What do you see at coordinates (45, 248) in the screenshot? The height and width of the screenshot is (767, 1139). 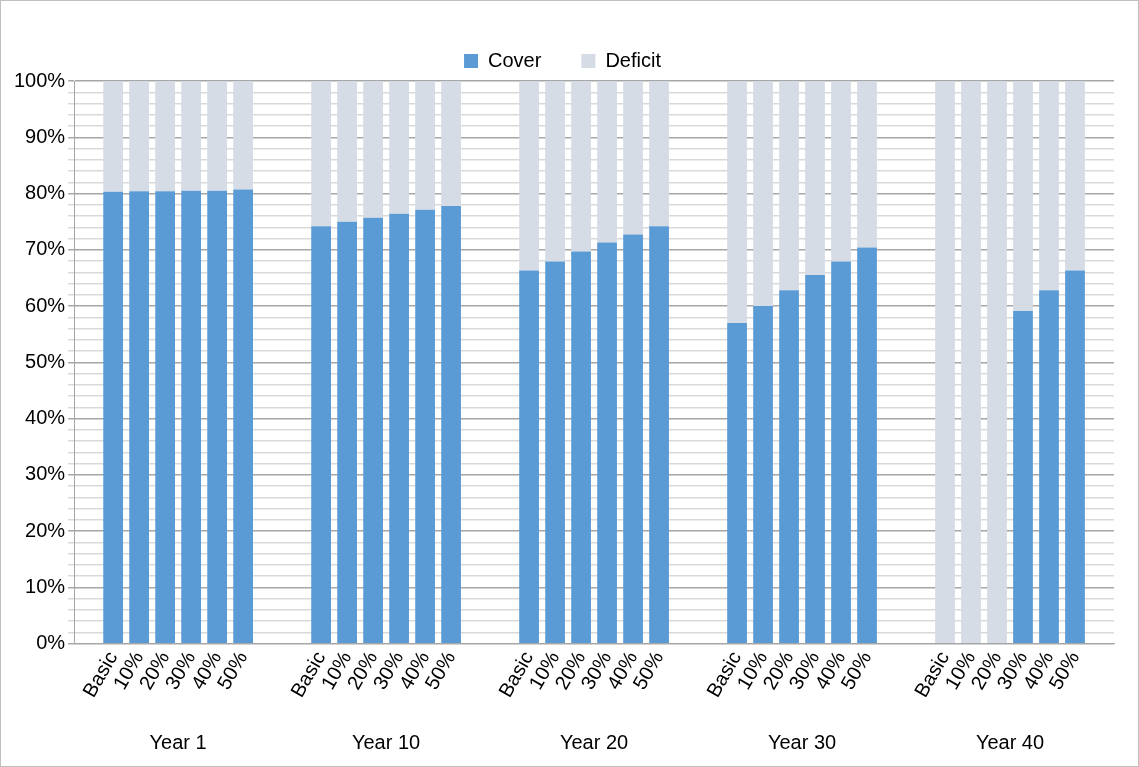 I see `y-tick-label: 70%` at bounding box center [45, 248].